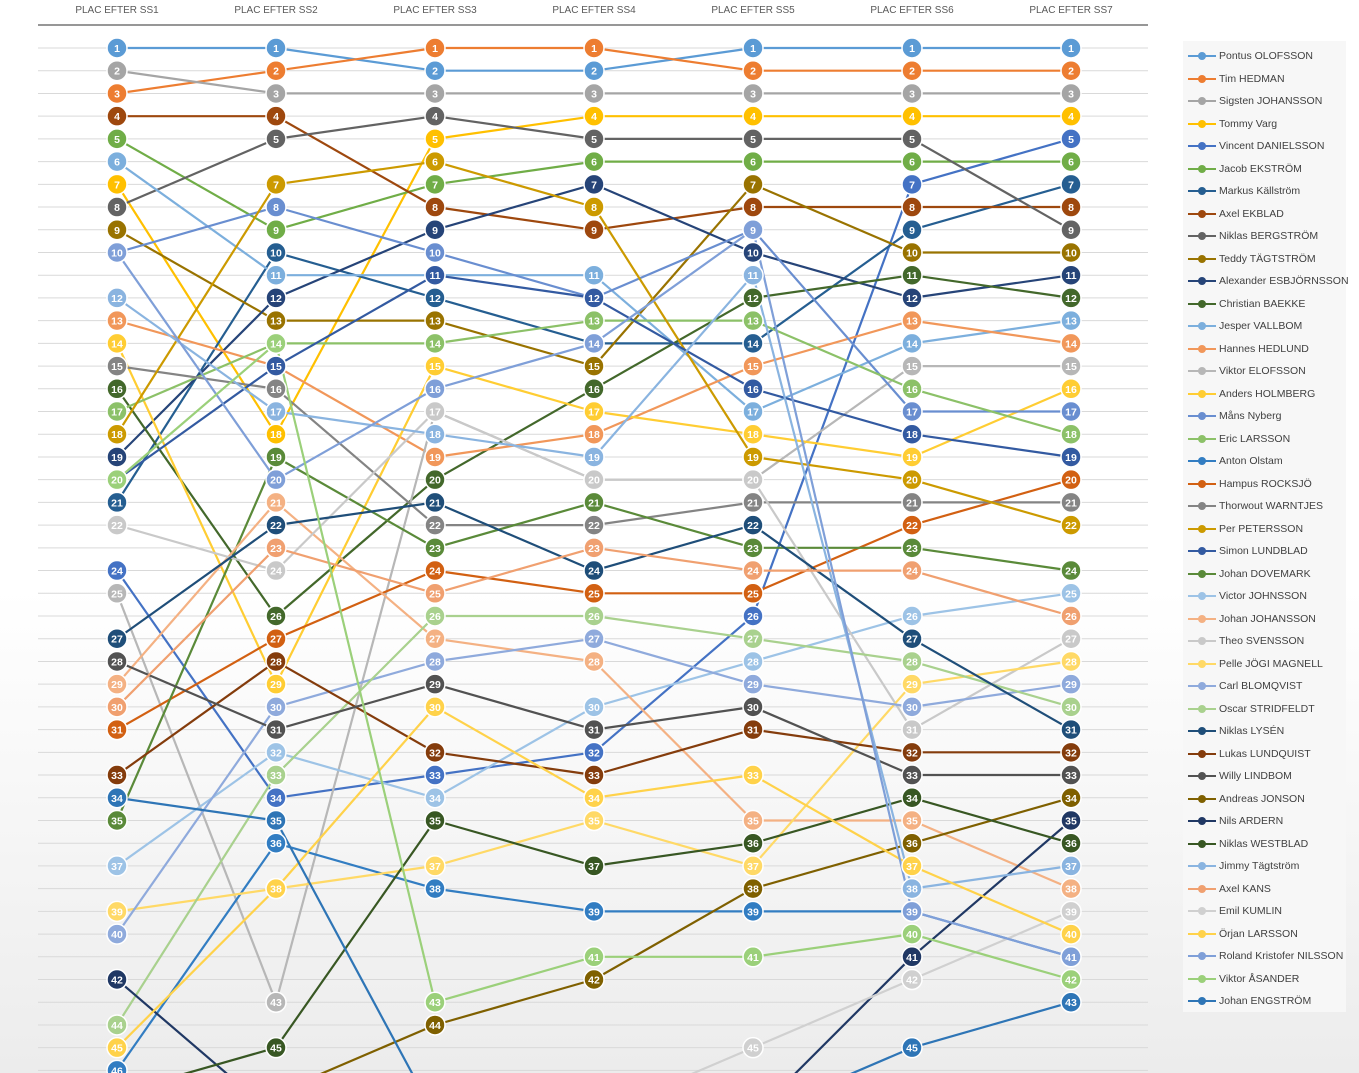 The image size is (1359, 1073). Describe the element at coordinates (1264, 439) in the screenshot. I see `legend-item: Eric LARSSON` at that location.